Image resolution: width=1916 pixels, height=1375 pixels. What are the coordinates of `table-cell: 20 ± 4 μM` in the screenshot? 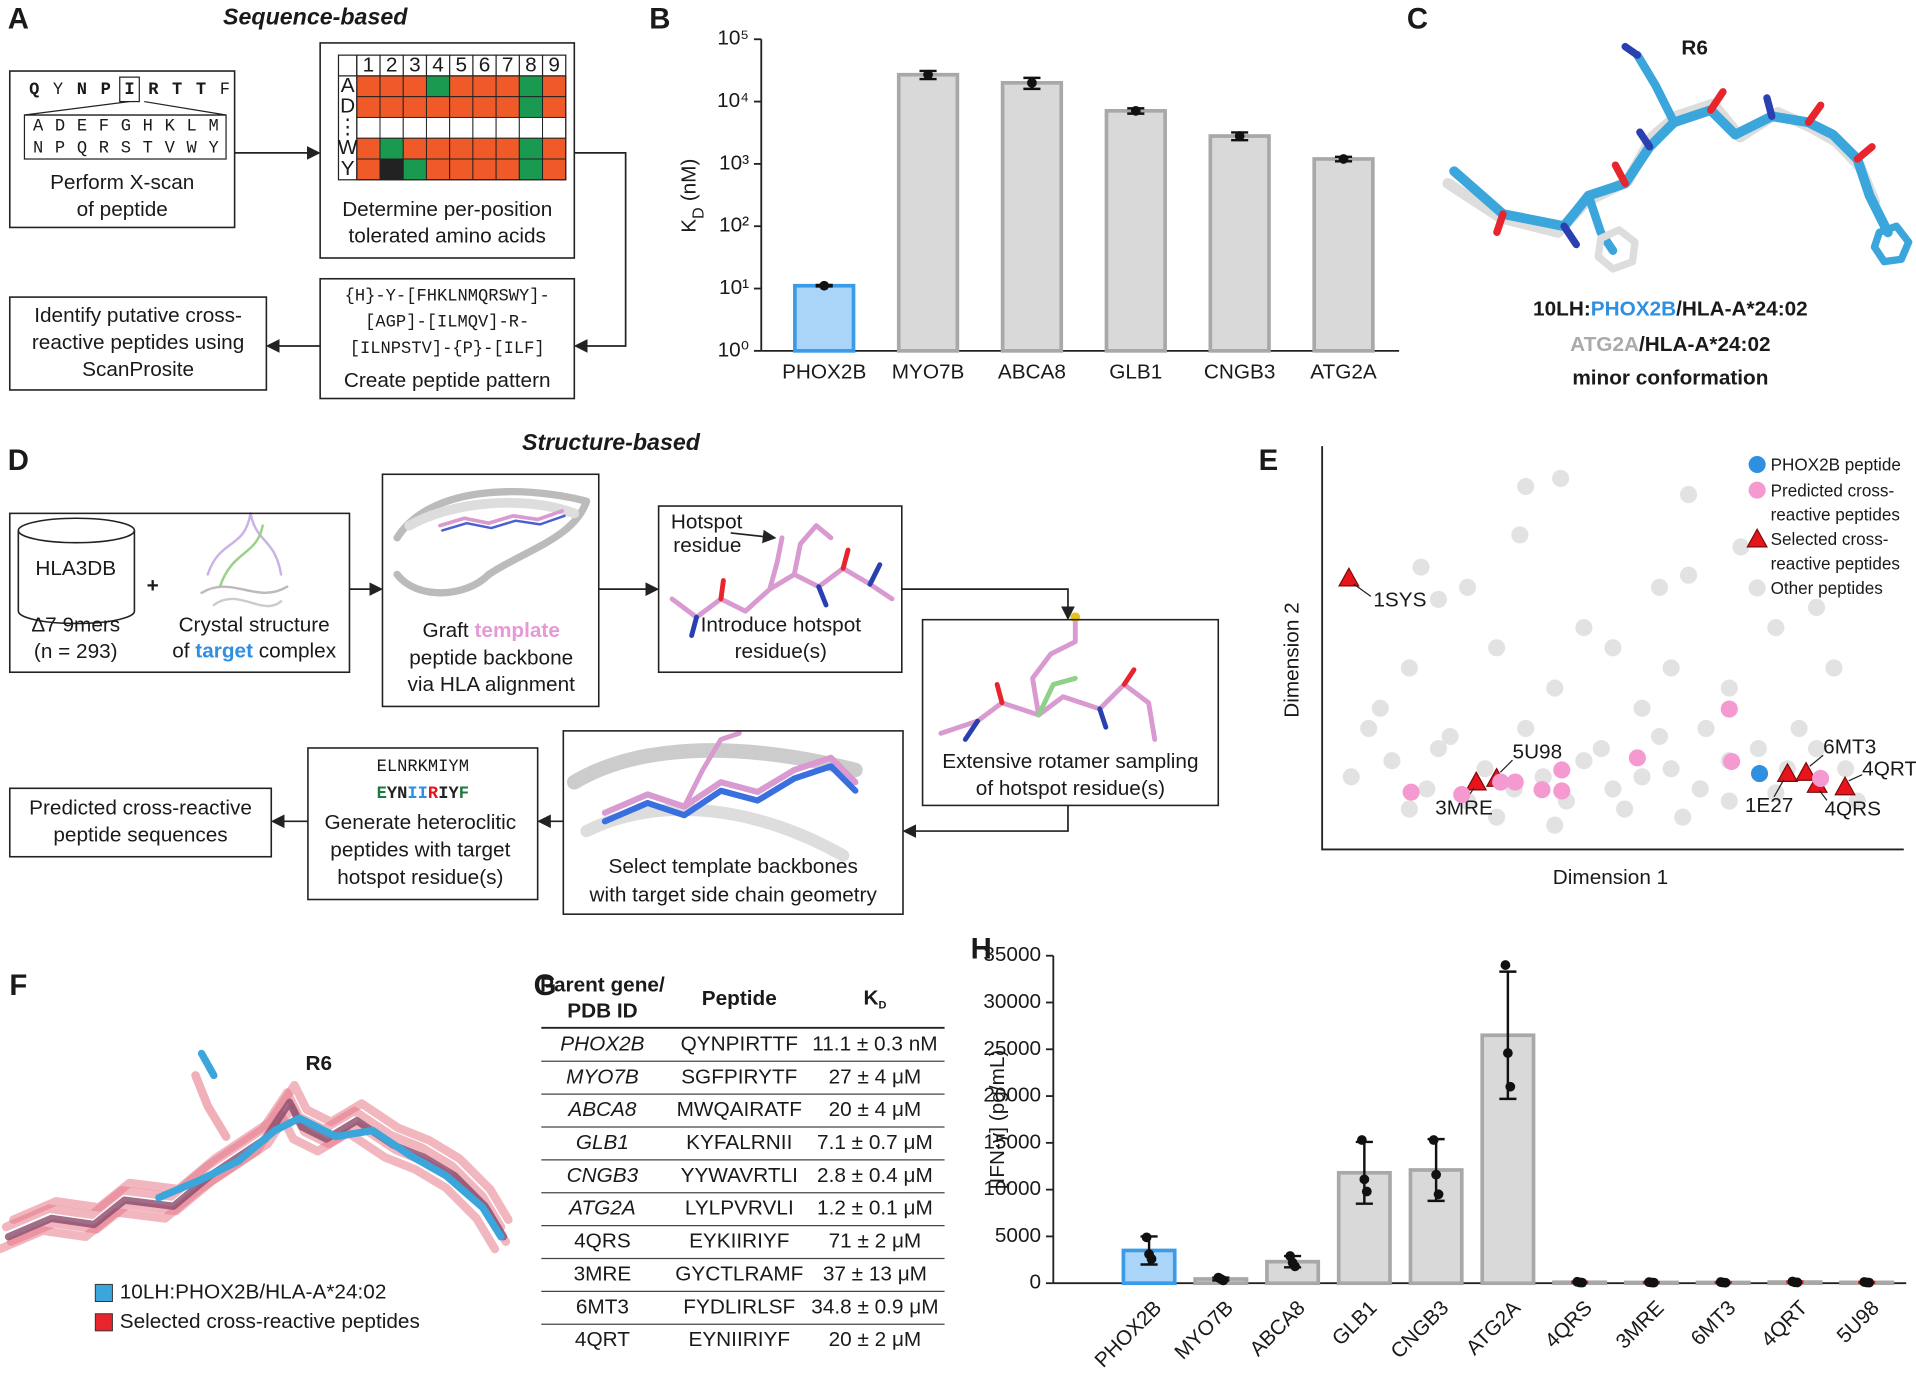 It's located at (875, 1109).